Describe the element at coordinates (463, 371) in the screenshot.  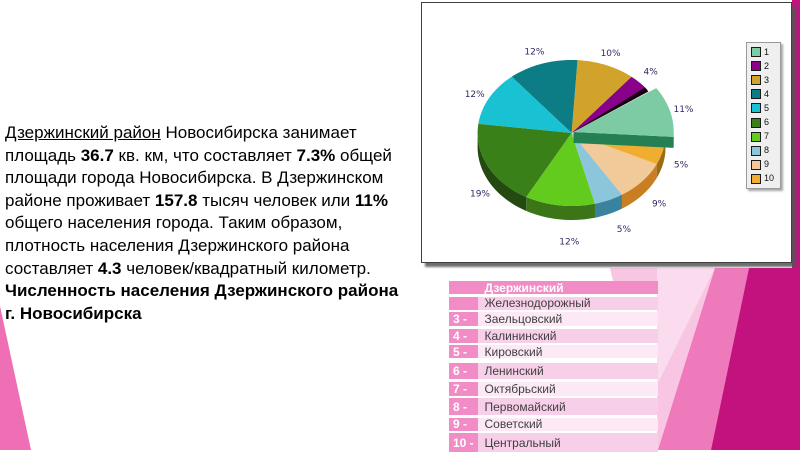
I see `table-number-cell: 6 -` at that location.